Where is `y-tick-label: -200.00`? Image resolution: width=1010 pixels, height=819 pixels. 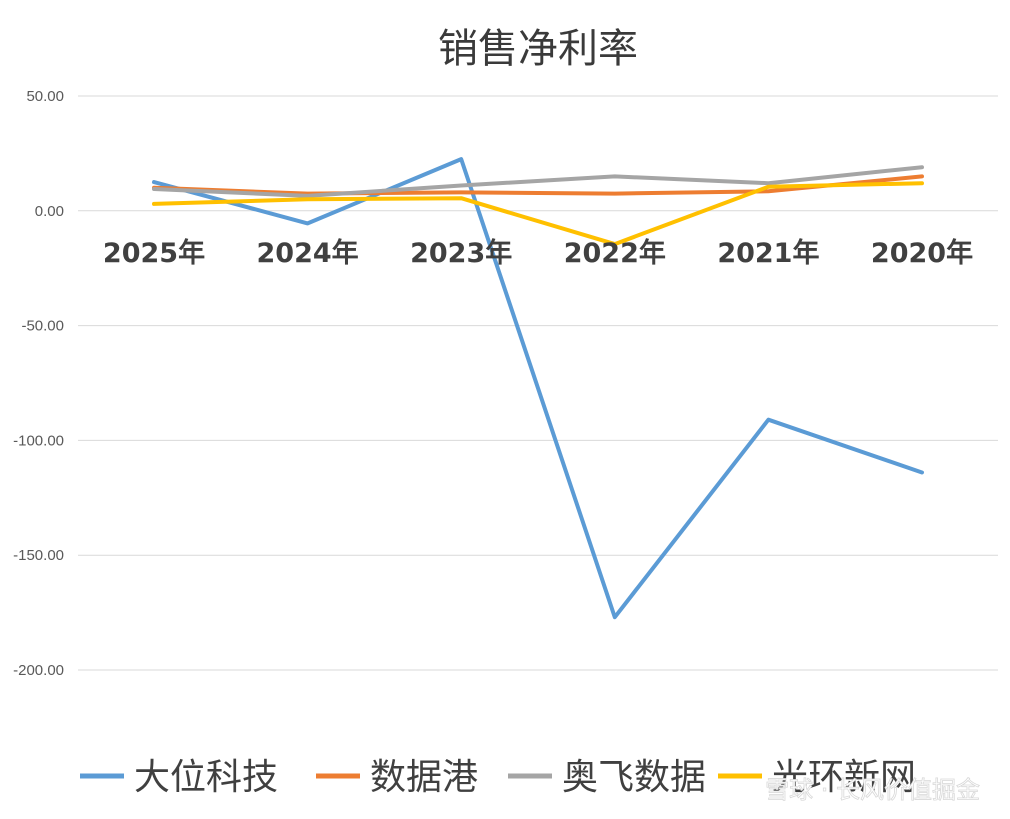 y-tick-label: -200.00 is located at coordinates (38, 670).